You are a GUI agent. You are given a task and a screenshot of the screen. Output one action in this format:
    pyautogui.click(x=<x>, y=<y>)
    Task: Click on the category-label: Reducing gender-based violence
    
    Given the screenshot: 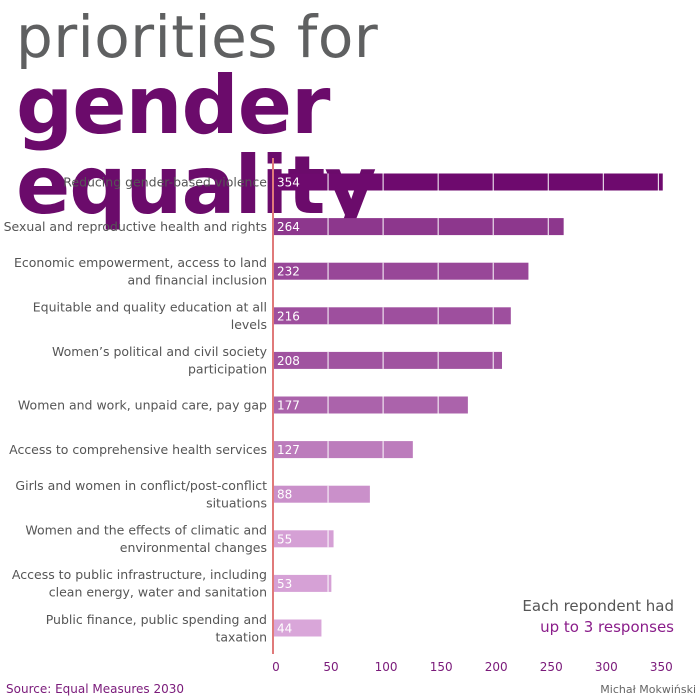 What is the action you would take?
    pyautogui.click(x=165, y=182)
    